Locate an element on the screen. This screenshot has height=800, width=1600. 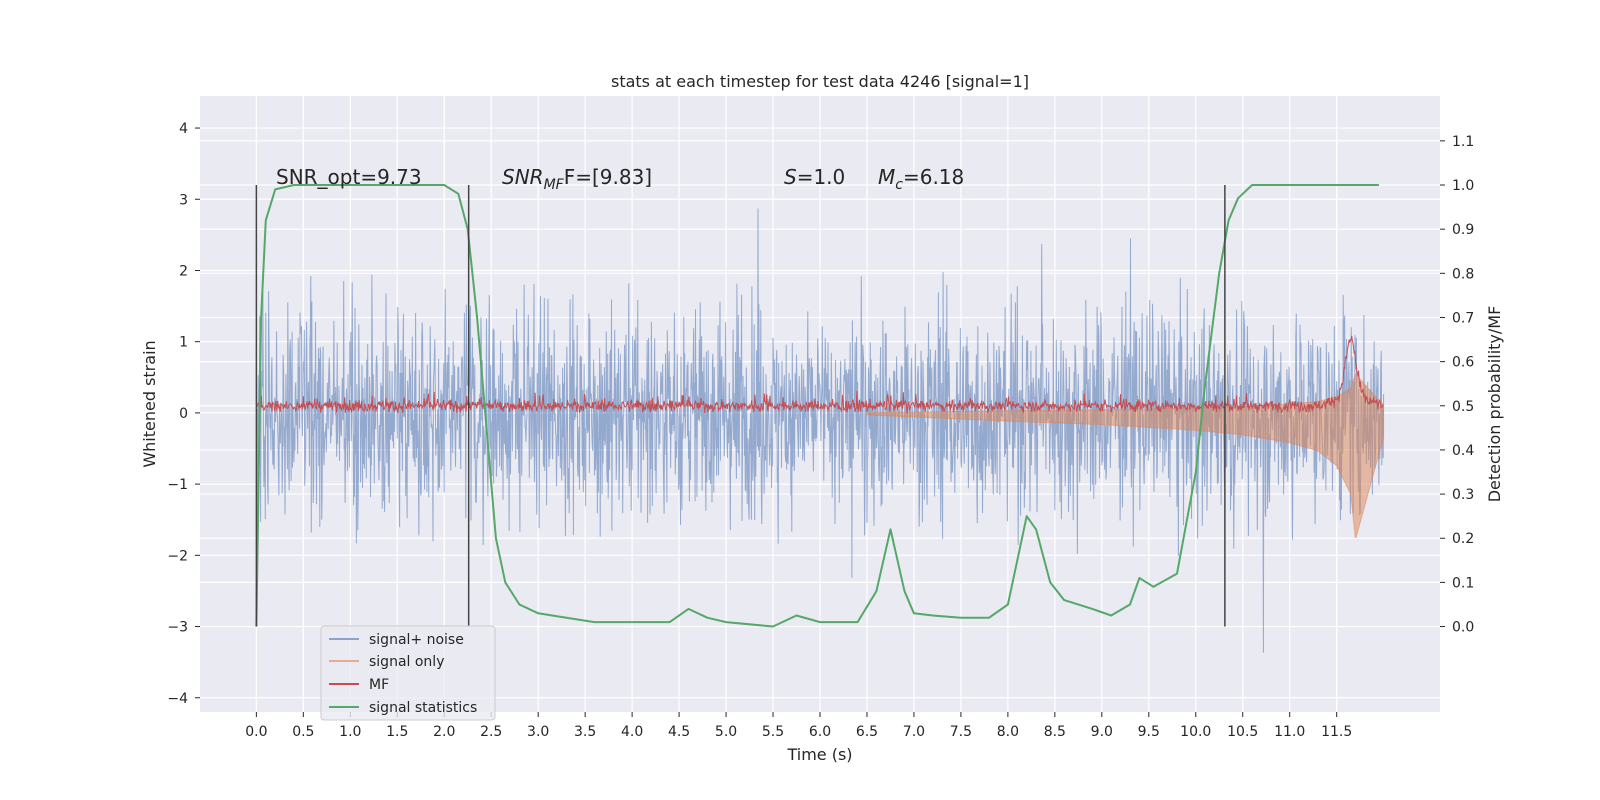
annotation-snr-mf-sub: MF is located at coordinates (554, 185).